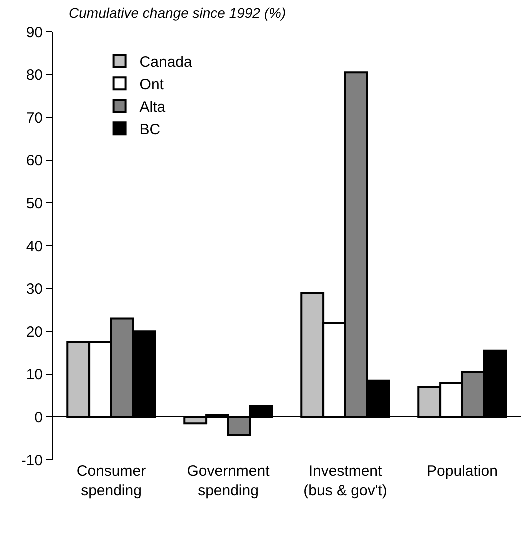 This screenshot has height=534, width=531. Describe the element at coordinates (32, 461) in the screenshot. I see `y-tick-label: -10` at that location.